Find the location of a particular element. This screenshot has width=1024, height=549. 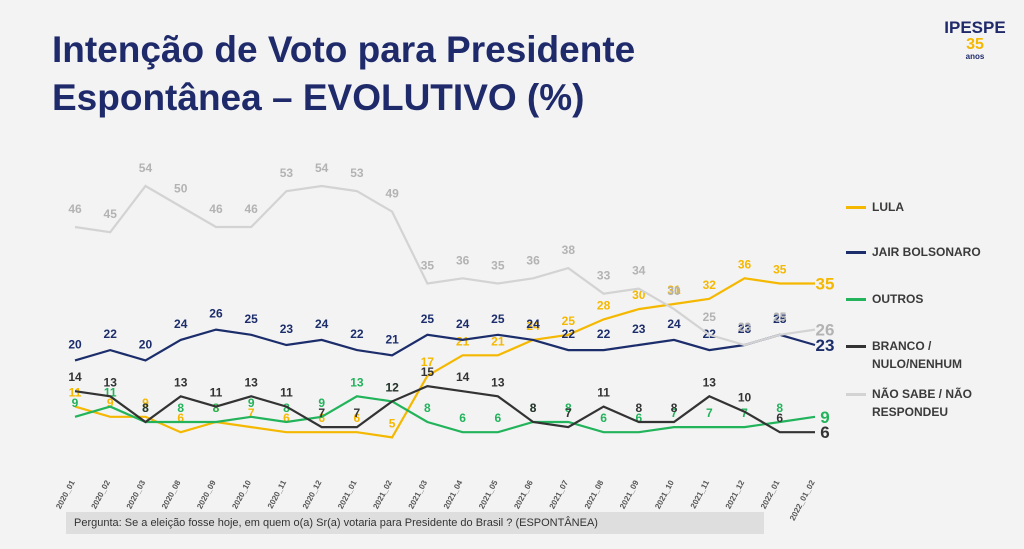

series-line is located at coordinates (445, 414).